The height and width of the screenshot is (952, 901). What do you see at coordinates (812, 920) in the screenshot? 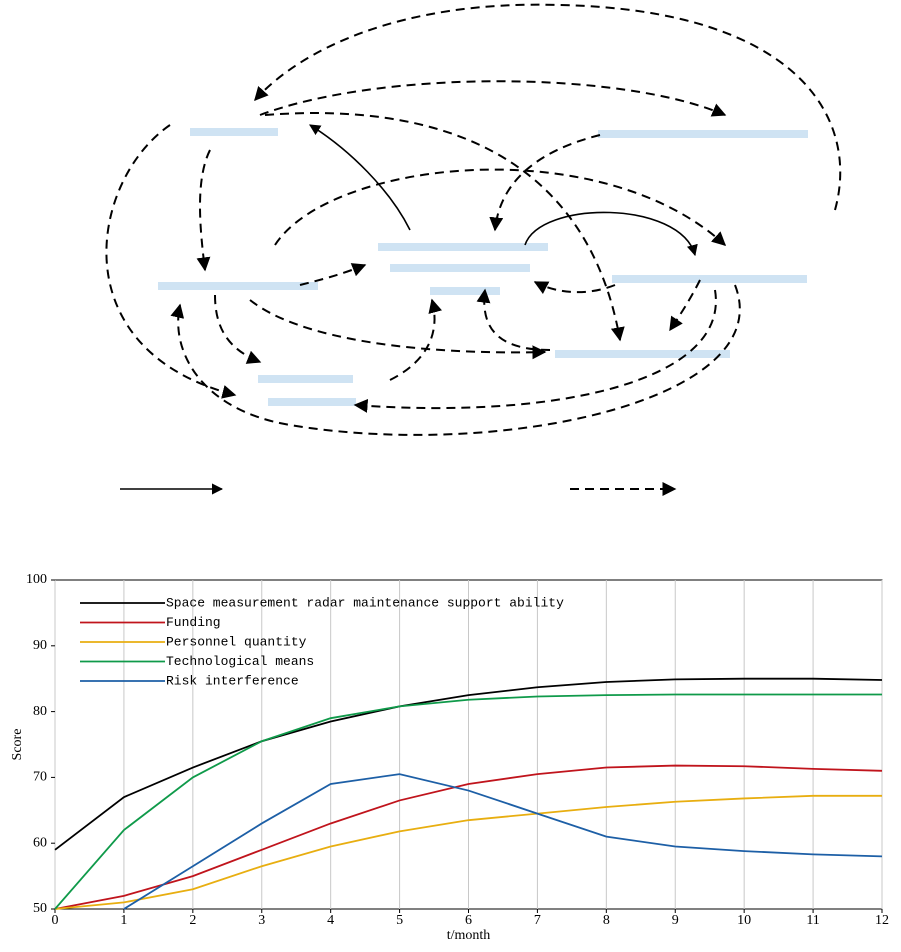
I see `x-tick-label: 11` at bounding box center [812, 920].